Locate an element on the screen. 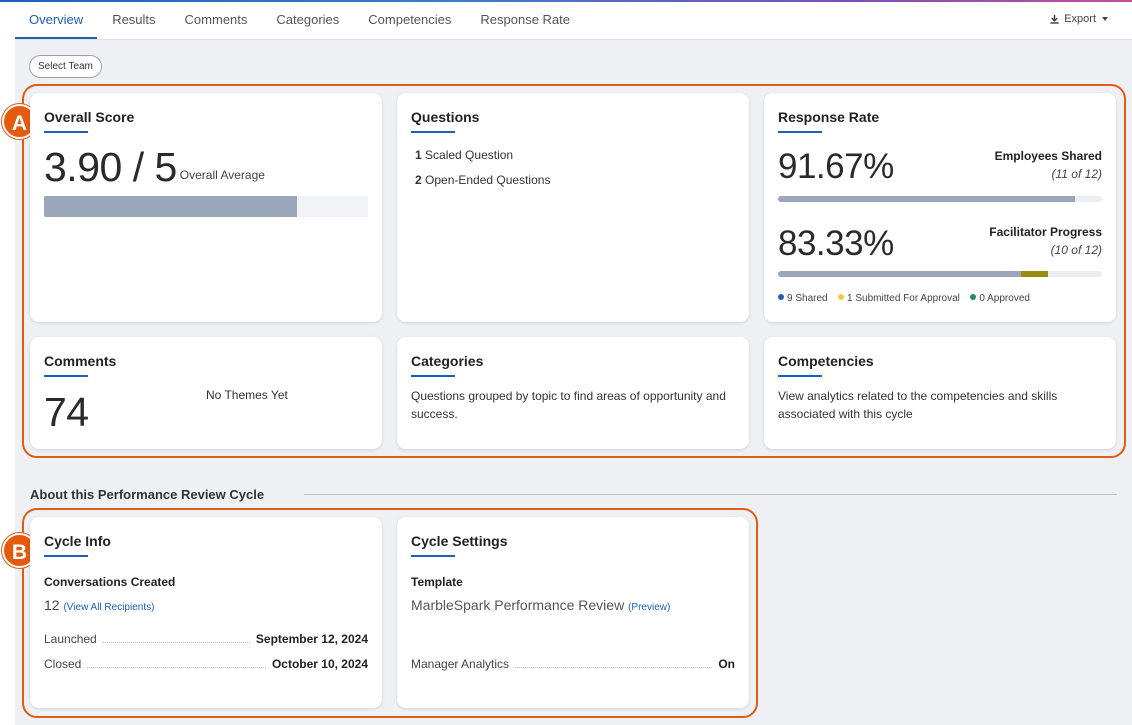 This screenshot has width=1132, height=725. template-label: Template is located at coordinates (437, 582).